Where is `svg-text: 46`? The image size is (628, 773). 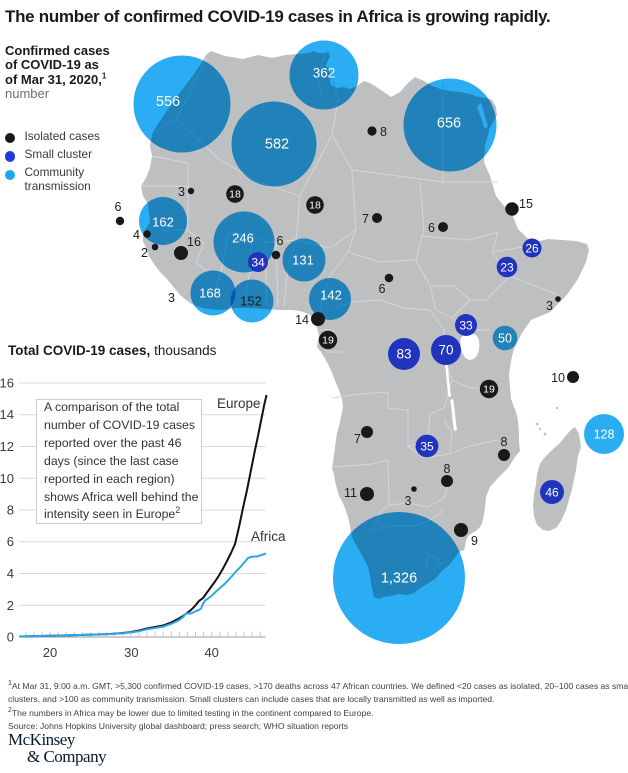
svg-text: 46 is located at coordinates (552, 493).